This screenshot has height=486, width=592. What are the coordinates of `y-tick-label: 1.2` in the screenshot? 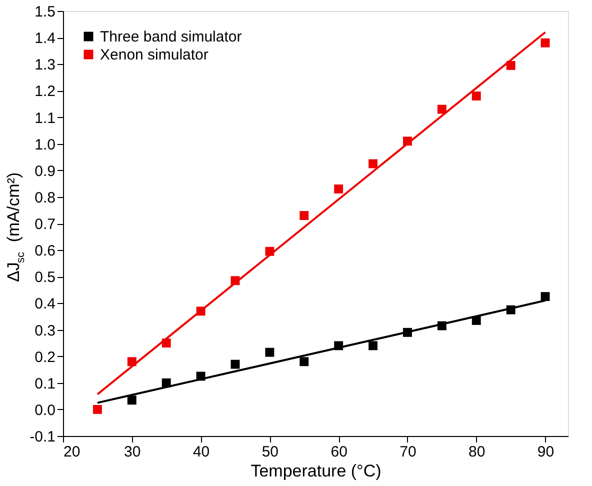 It's located at (45, 91).